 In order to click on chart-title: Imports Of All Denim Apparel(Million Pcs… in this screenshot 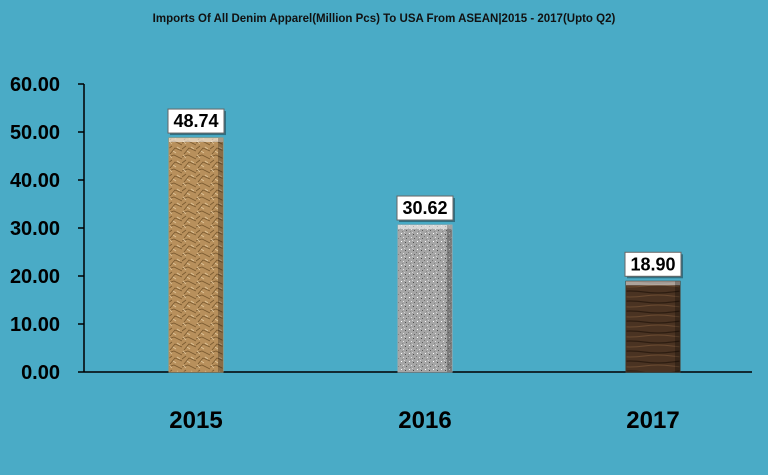, I will do `click(384, 19)`.